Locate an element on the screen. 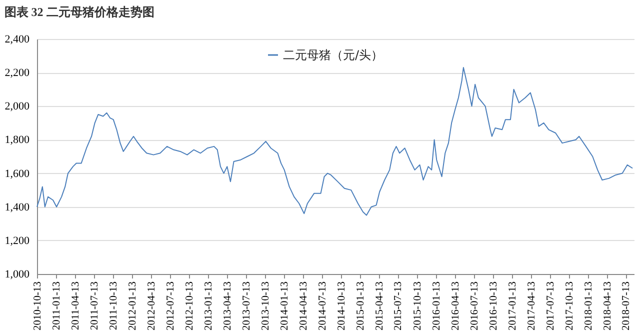 This screenshot has height=334, width=640. y-tick-label: 1,400 is located at coordinates (17, 207).